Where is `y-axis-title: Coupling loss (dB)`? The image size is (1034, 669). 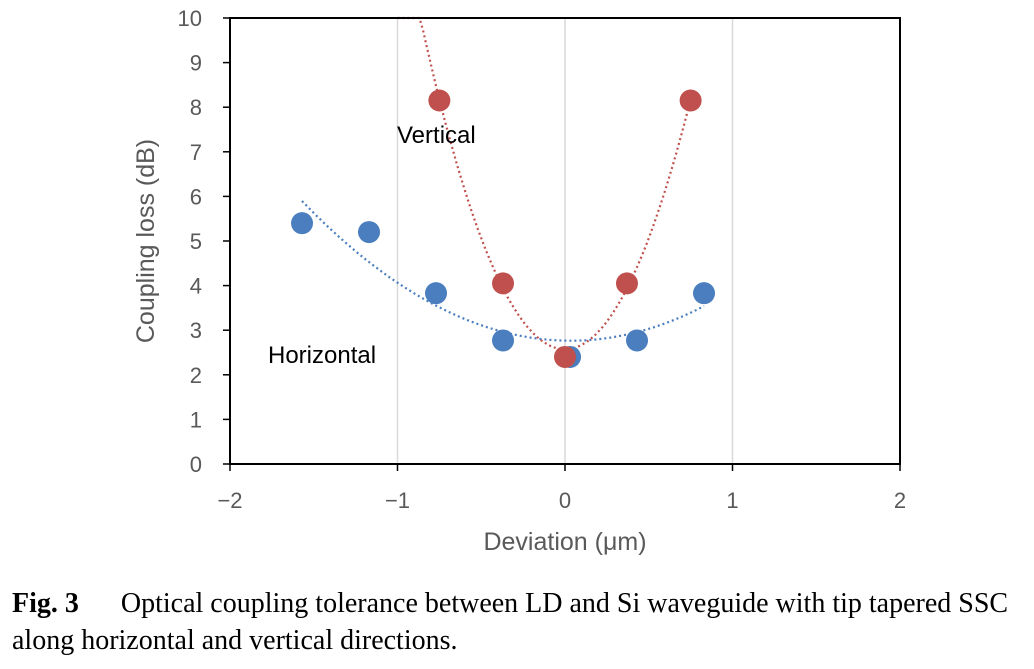 y-axis-title: Coupling loss (dB) is located at coordinates (146, 241).